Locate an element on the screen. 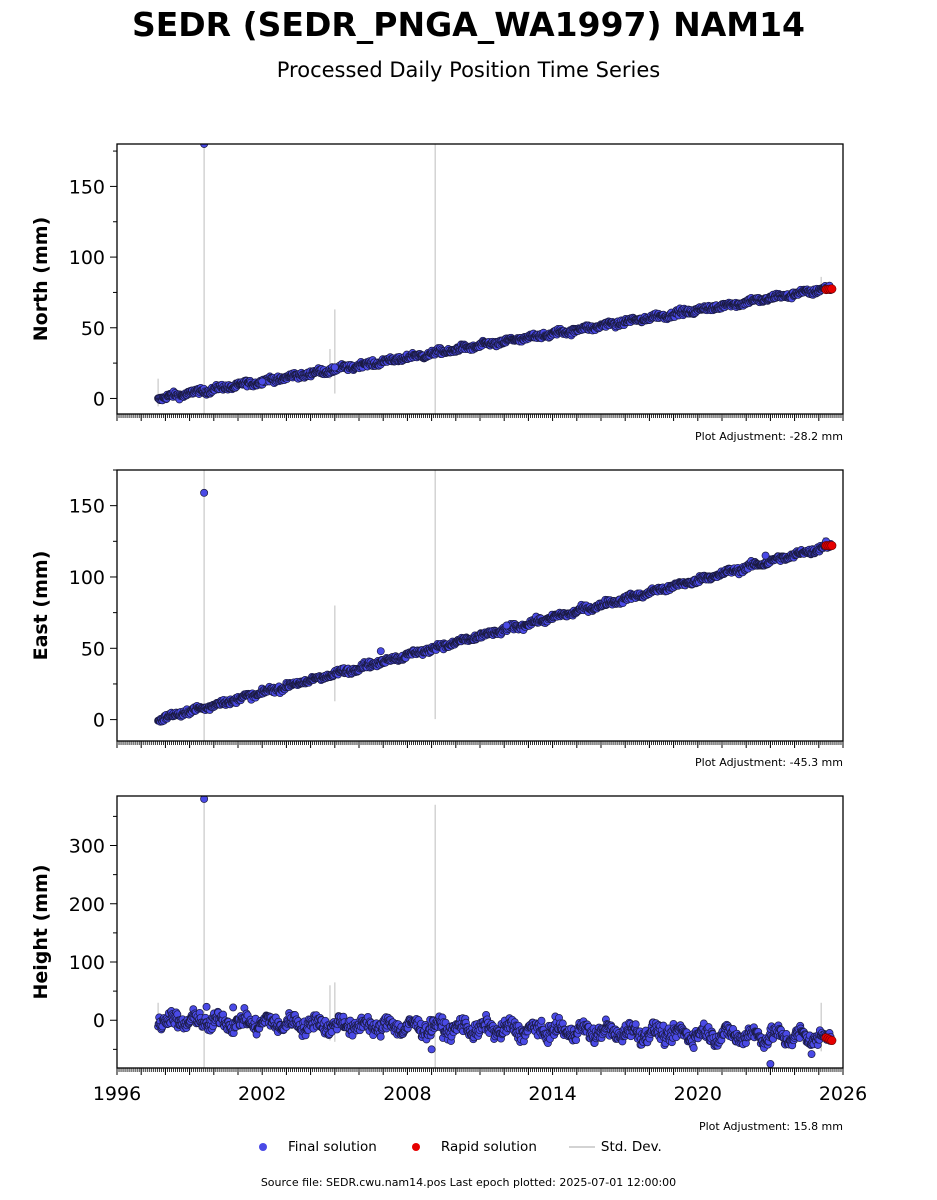  y-axis-label: East (mm) is located at coordinates (41, 606).